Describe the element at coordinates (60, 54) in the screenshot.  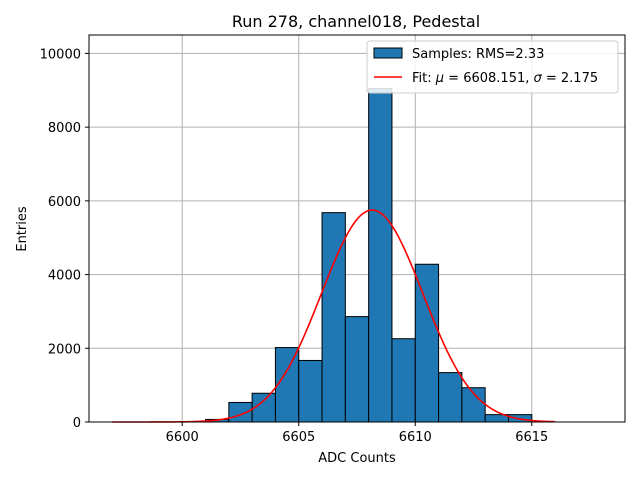
I see `y-tick-label: 10000` at that location.